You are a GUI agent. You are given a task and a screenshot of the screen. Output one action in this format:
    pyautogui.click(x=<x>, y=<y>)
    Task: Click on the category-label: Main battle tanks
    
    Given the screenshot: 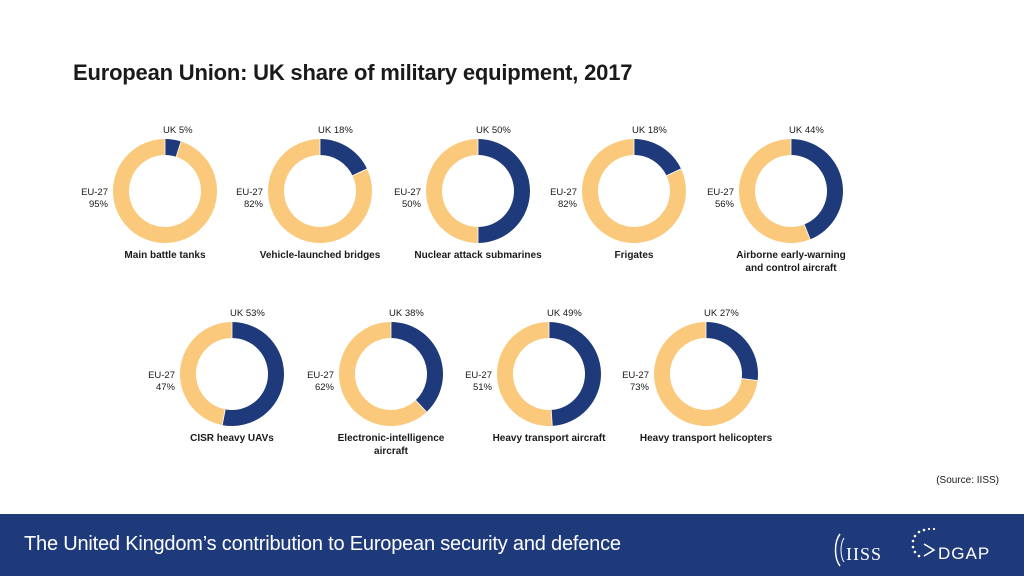 What is the action you would take?
    pyautogui.click(x=165, y=255)
    